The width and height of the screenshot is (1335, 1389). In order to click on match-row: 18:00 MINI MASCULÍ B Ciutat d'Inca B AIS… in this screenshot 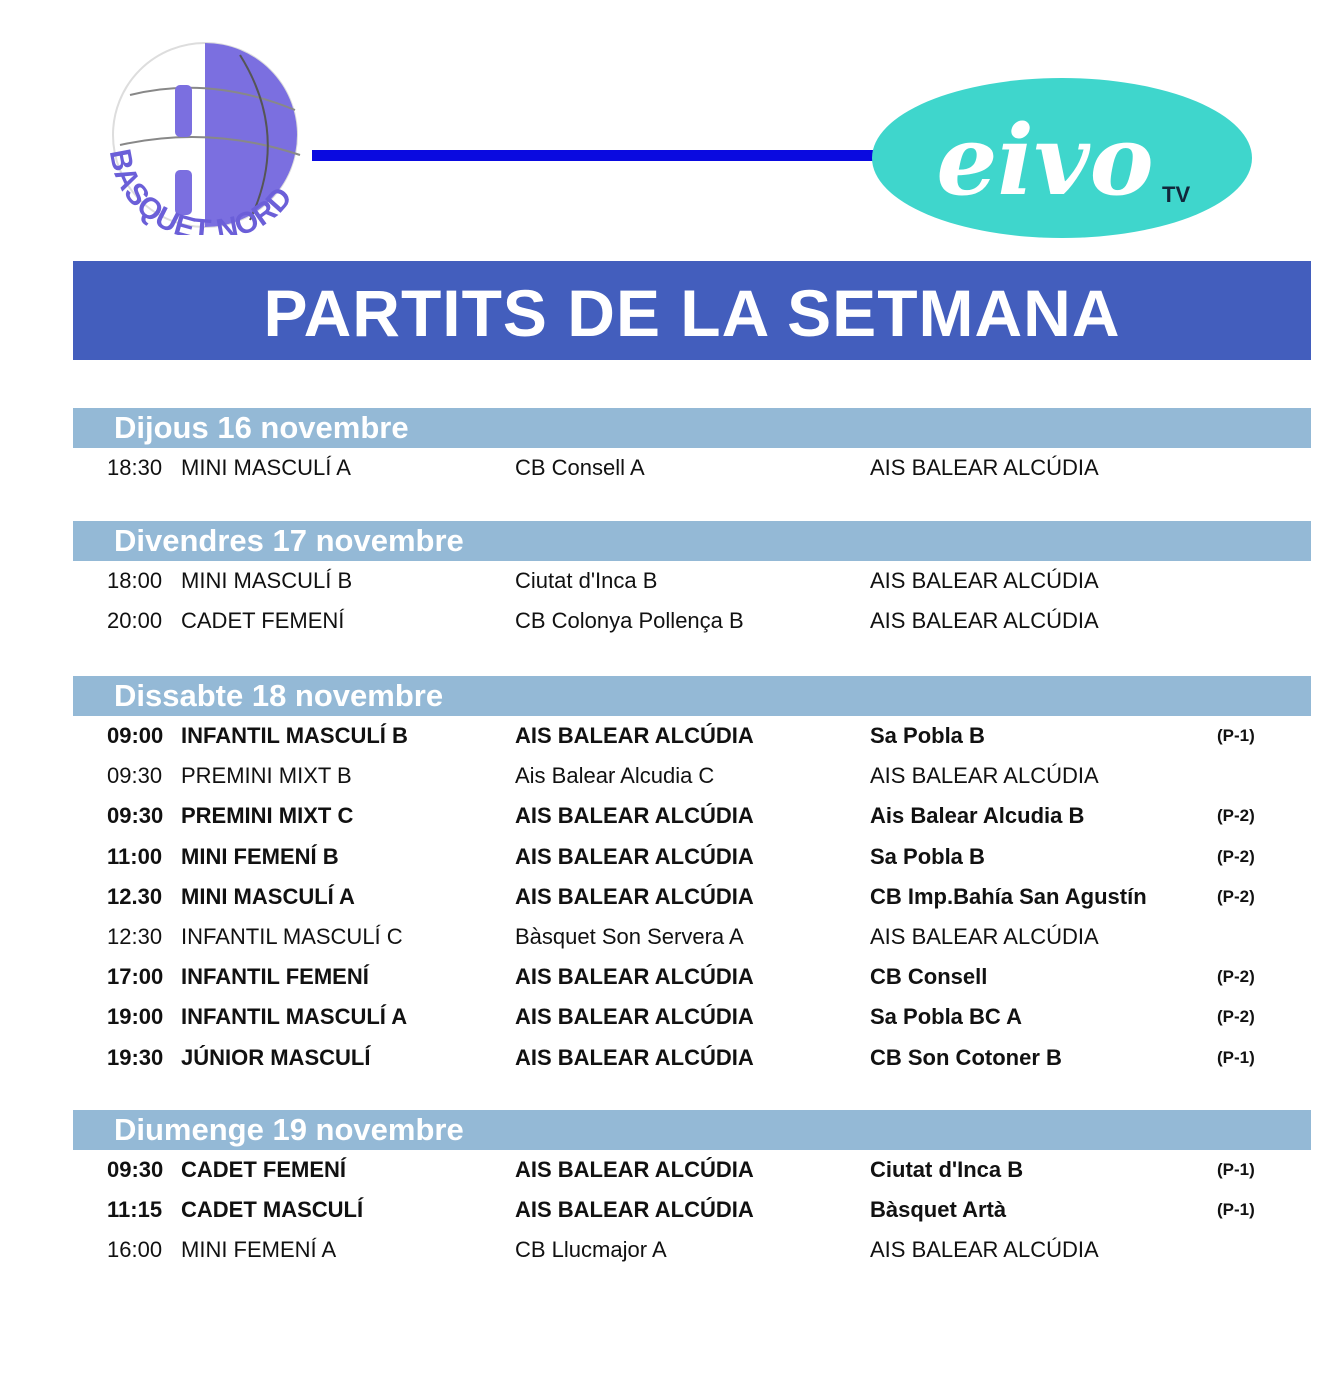, I will do `click(692, 581)`.